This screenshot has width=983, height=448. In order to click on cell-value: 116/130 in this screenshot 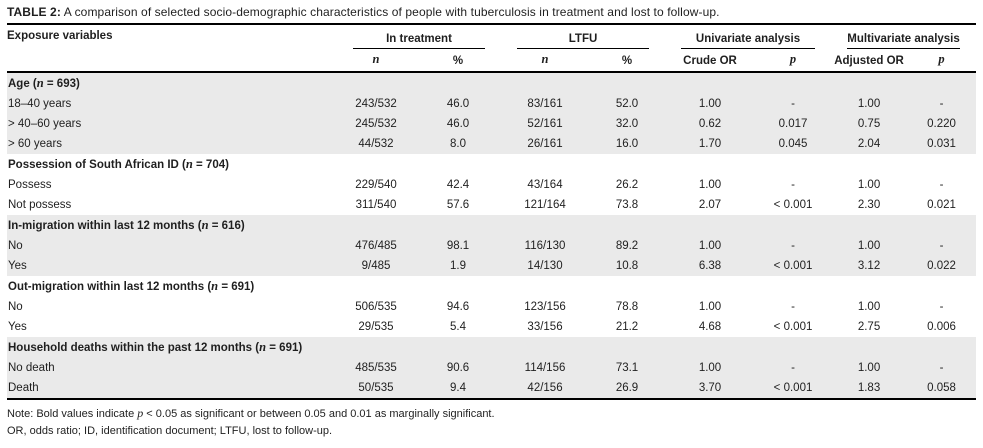, I will do `click(545, 246)`.